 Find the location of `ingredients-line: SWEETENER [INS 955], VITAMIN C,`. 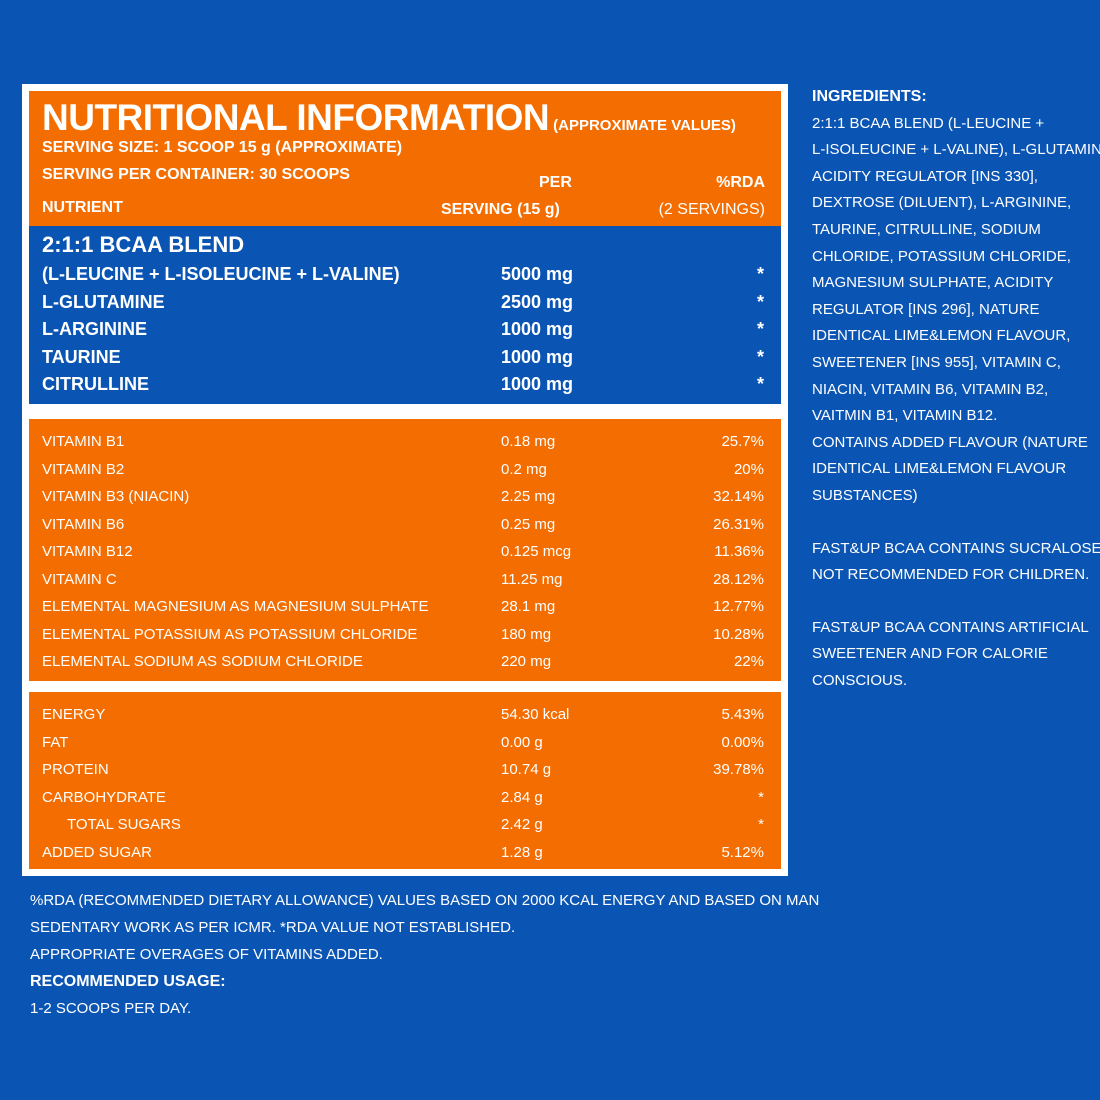

ingredients-line: SWEETENER [INS 955], VITAMIN C, is located at coordinates (936, 362).